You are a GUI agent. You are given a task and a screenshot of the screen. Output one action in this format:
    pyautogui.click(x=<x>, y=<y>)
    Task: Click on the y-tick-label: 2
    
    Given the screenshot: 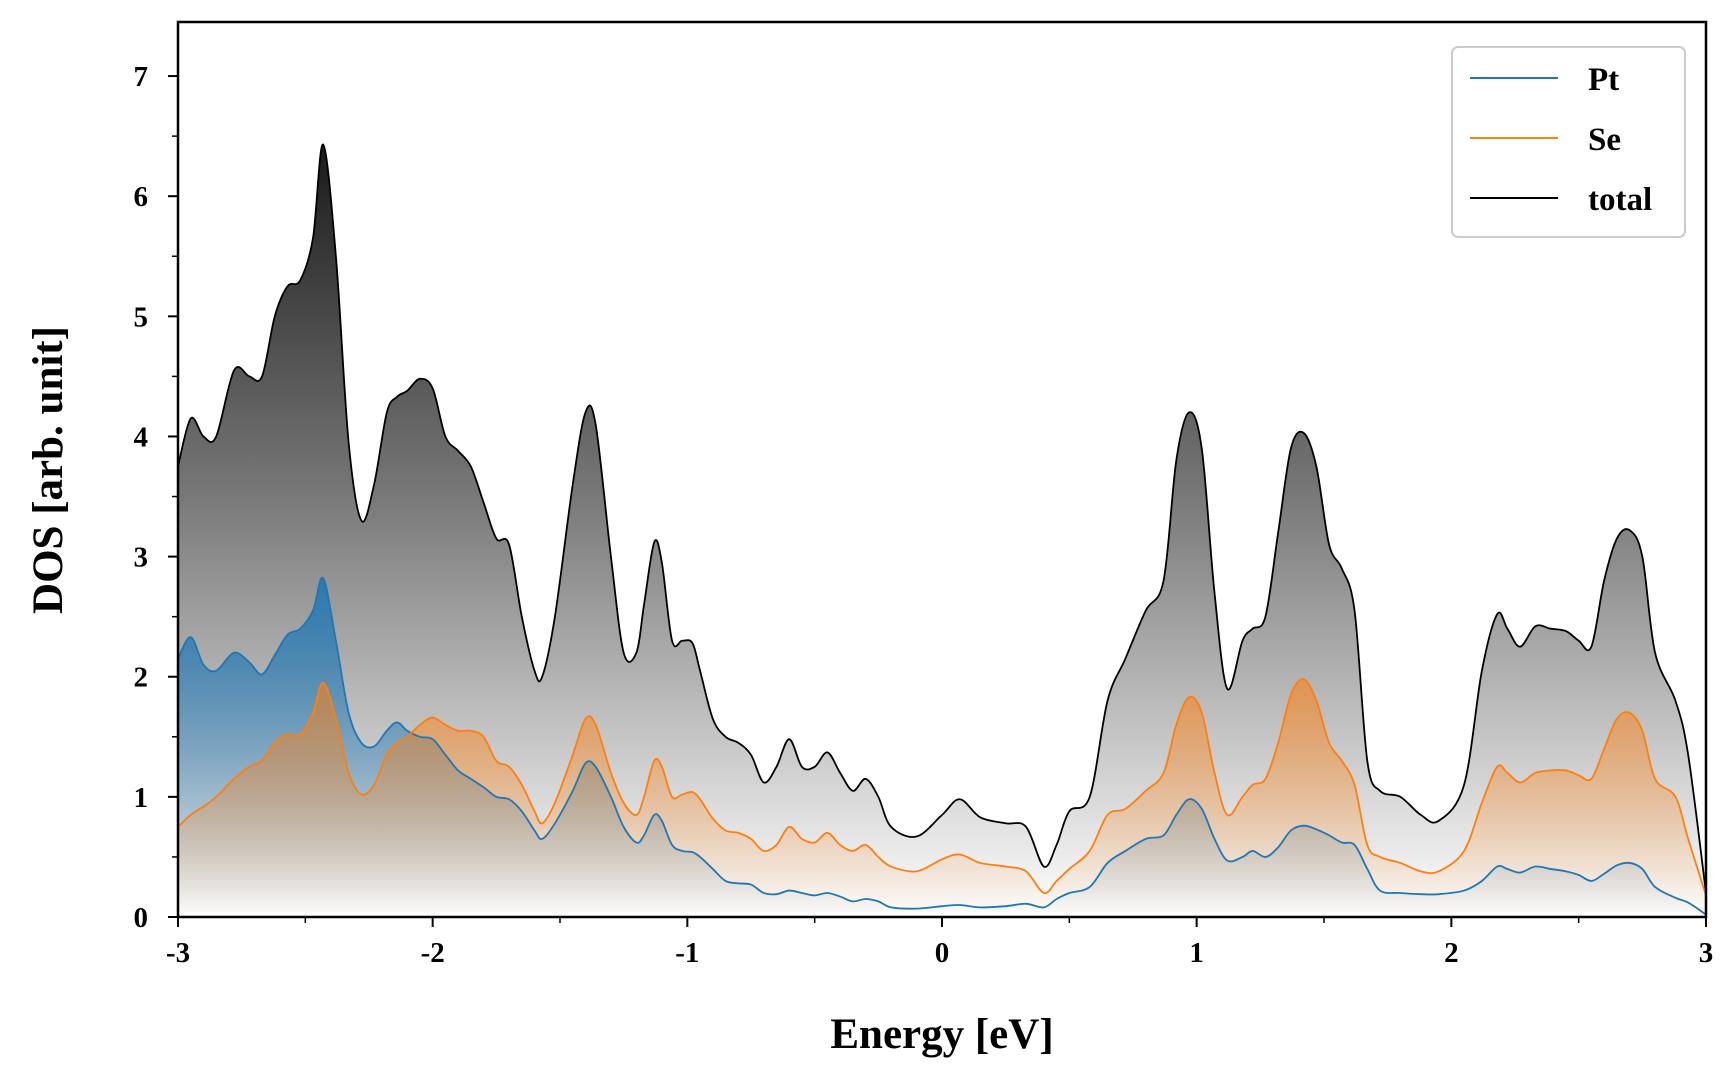 What is the action you would take?
    pyautogui.click(x=141, y=678)
    